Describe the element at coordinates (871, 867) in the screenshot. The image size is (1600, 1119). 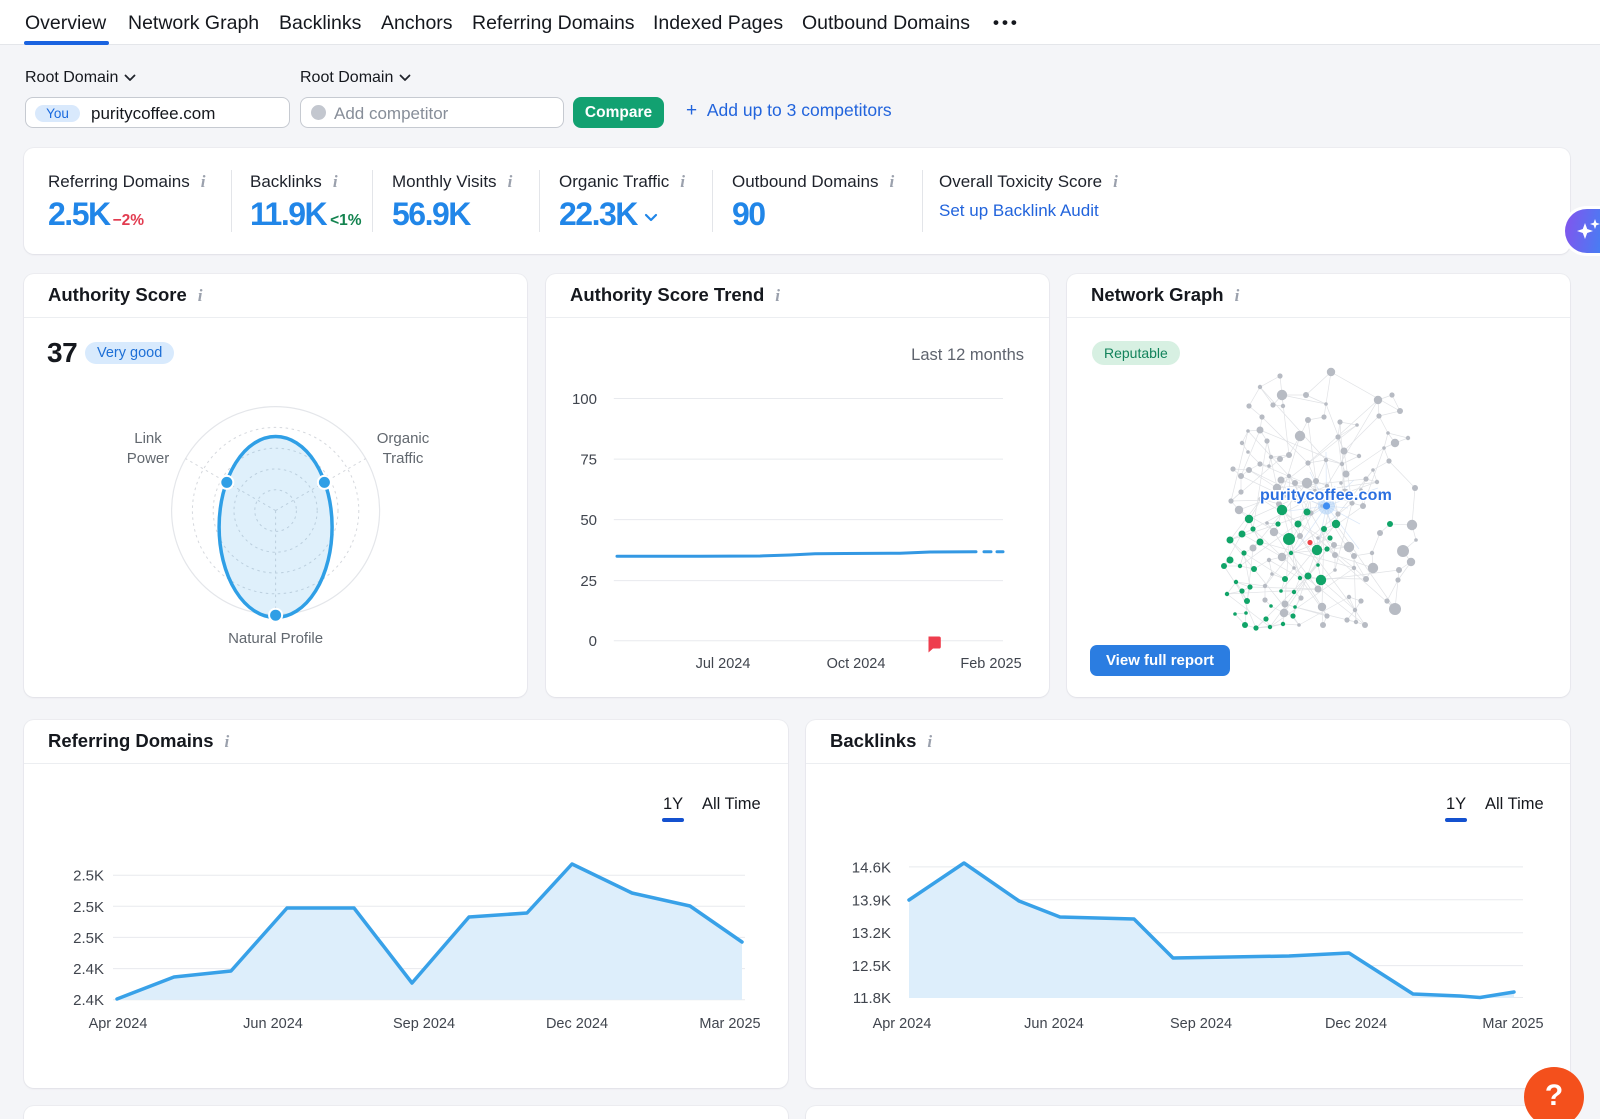
I see `svg-text: 14.6K` at that location.